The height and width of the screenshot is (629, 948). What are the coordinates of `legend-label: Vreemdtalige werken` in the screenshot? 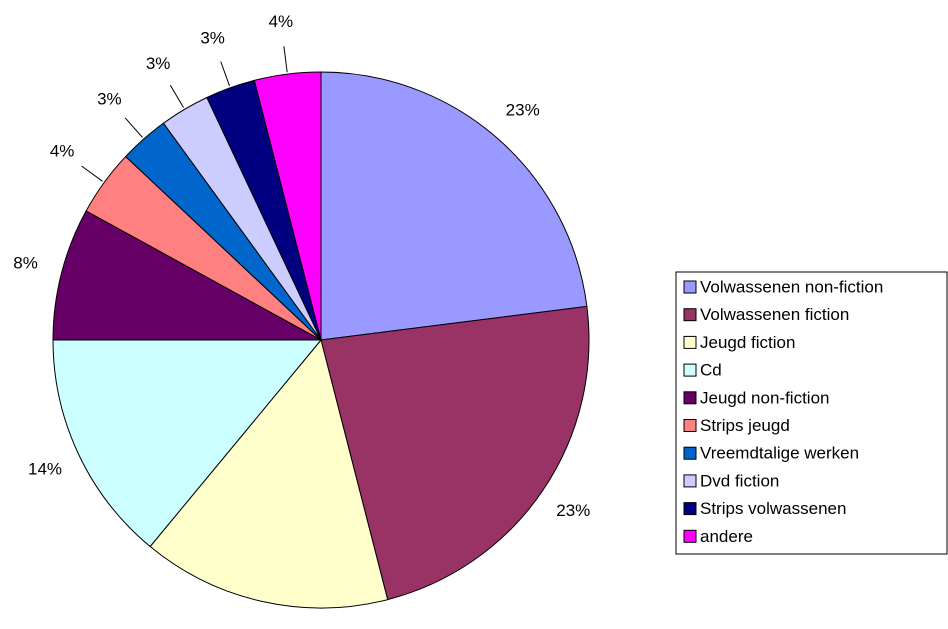 It's located at (779, 453).